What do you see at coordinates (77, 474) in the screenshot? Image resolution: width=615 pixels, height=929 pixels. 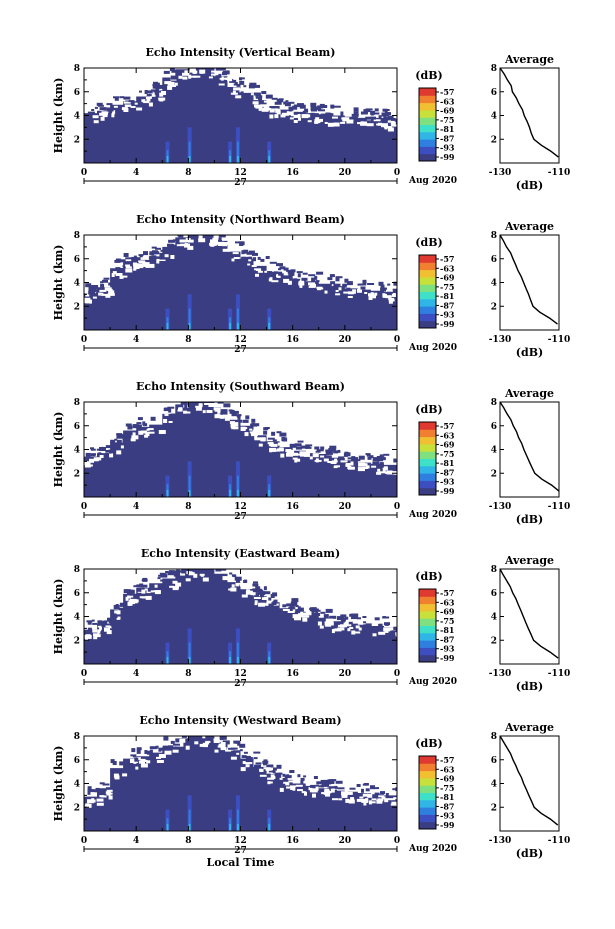 I see `y-tick-label: 2` at bounding box center [77, 474].